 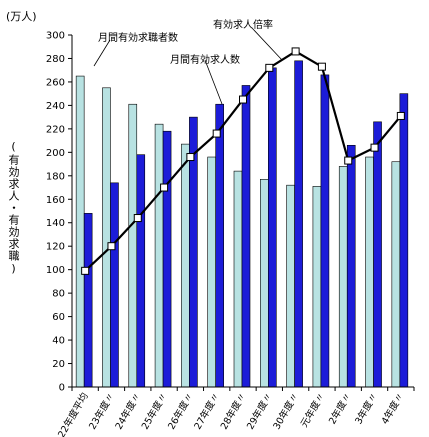 What do you see at coordinates (55, 270) in the screenshot?
I see `y-tick-label: 100` at bounding box center [55, 270].